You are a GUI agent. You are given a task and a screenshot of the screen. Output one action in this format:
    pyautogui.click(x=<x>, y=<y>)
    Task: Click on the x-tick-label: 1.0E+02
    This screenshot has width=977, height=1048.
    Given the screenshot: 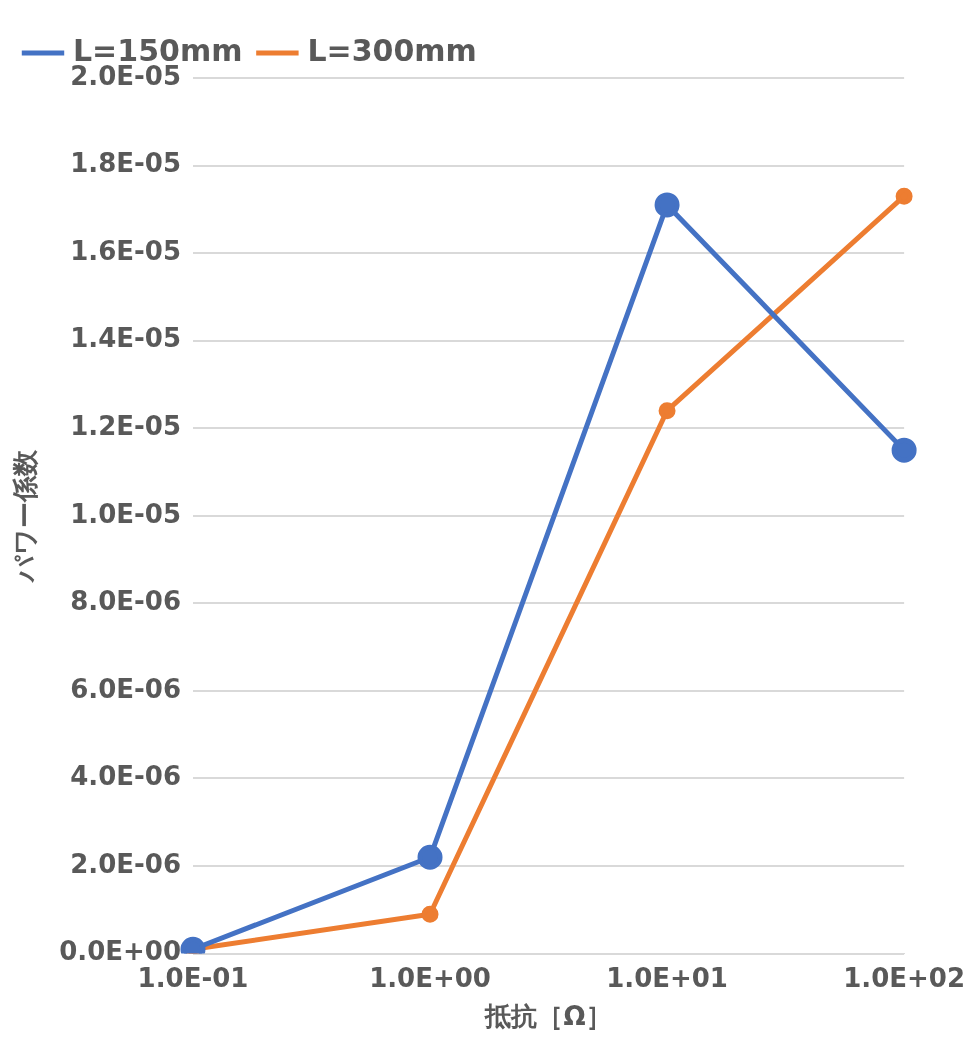 What is the action you would take?
    pyautogui.click(x=904, y=977)
    